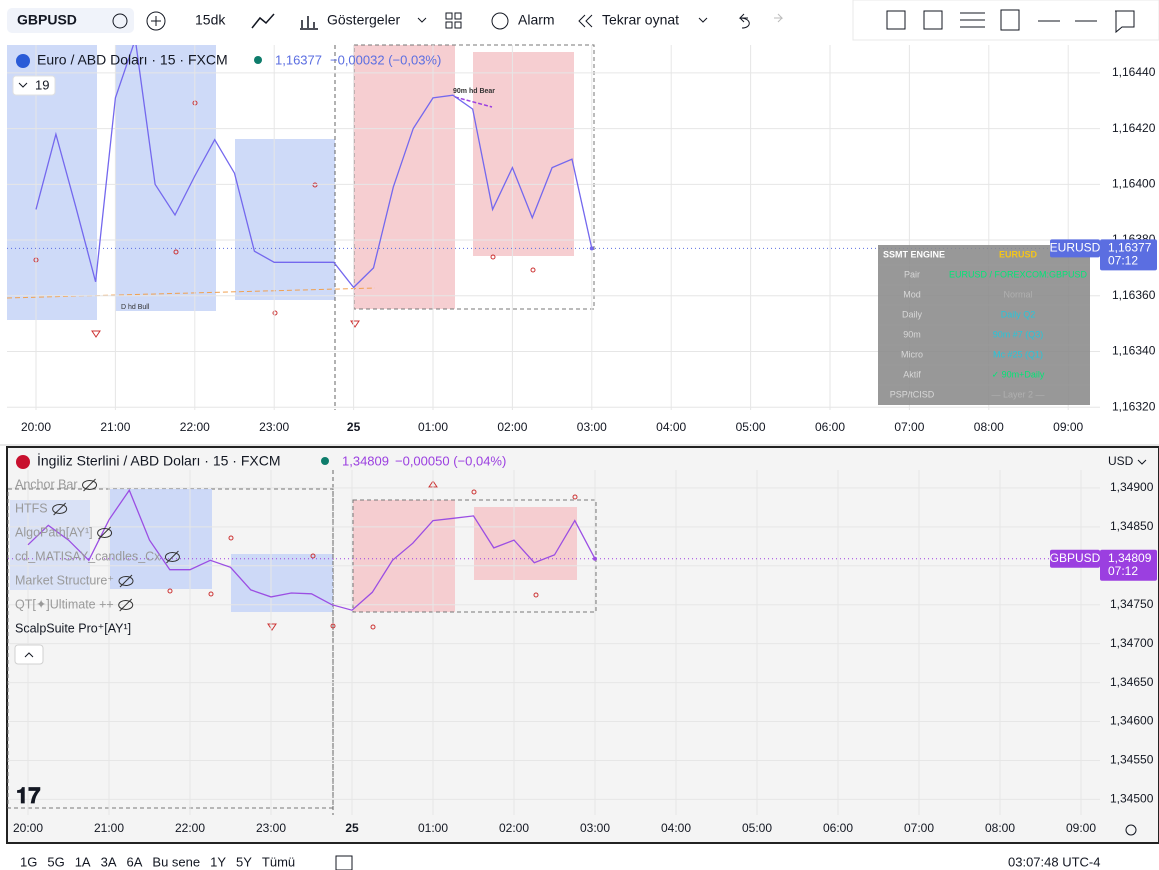 The width and height of the screenshot is (1159, 870). I want to click on indicator-name: QT[✦]Ultimate ++, so click(64, 604).